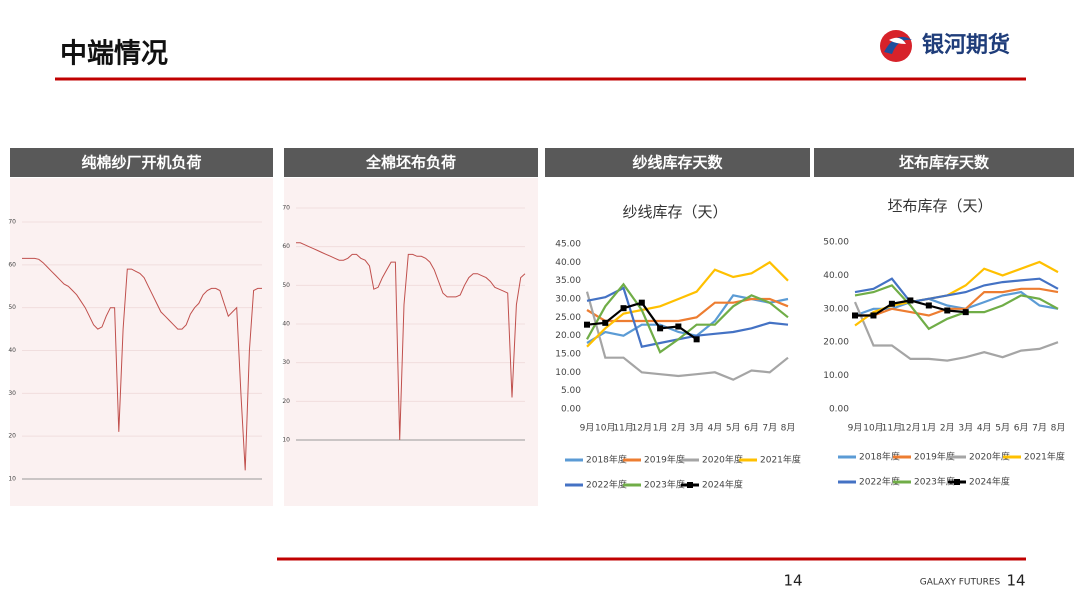 The image size is (1080, 612). I want to click on x-tick-label: 4月, so click(984, 428).